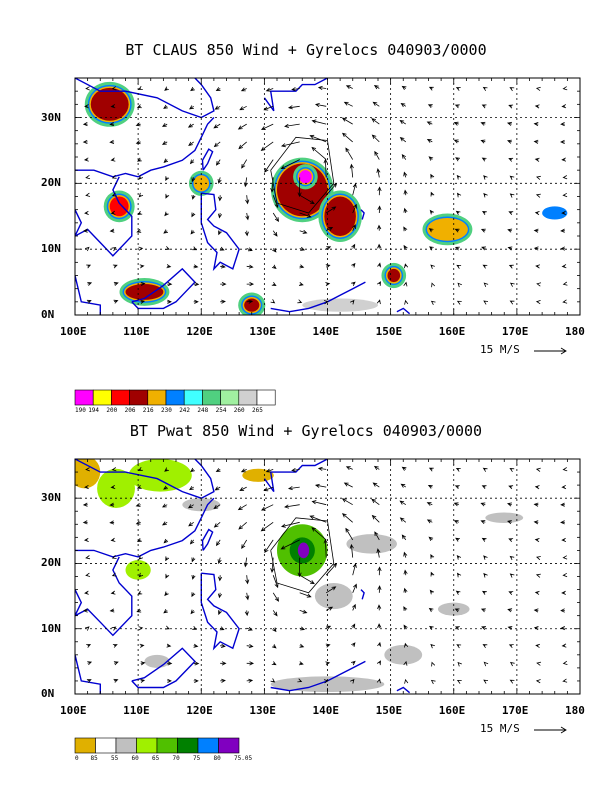 The height and width of the screenshot is (792, 612). Describe the element at coordinates (257, 410) in the screenshot. I see `colorbar-label-10: 265` at that location.